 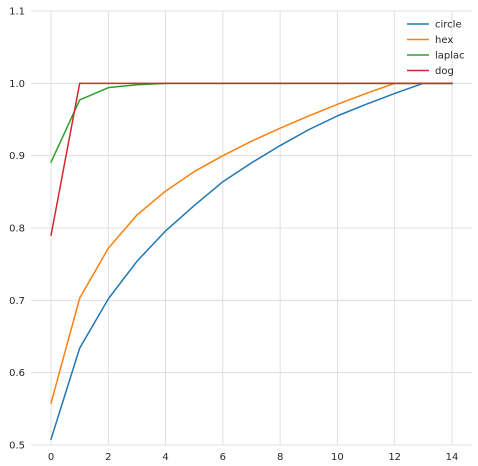 I want to click on x-tick-label: 12, so click(x=394, y=457).